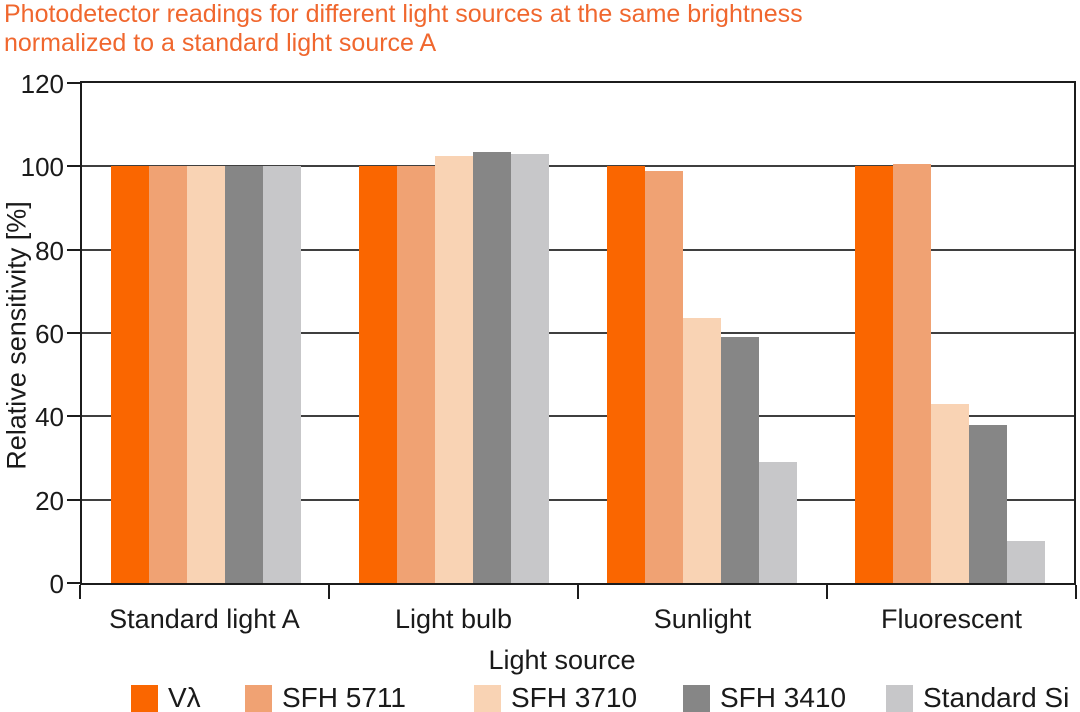  I want to click on legend-label: SFH 3410, so click(783, 697).